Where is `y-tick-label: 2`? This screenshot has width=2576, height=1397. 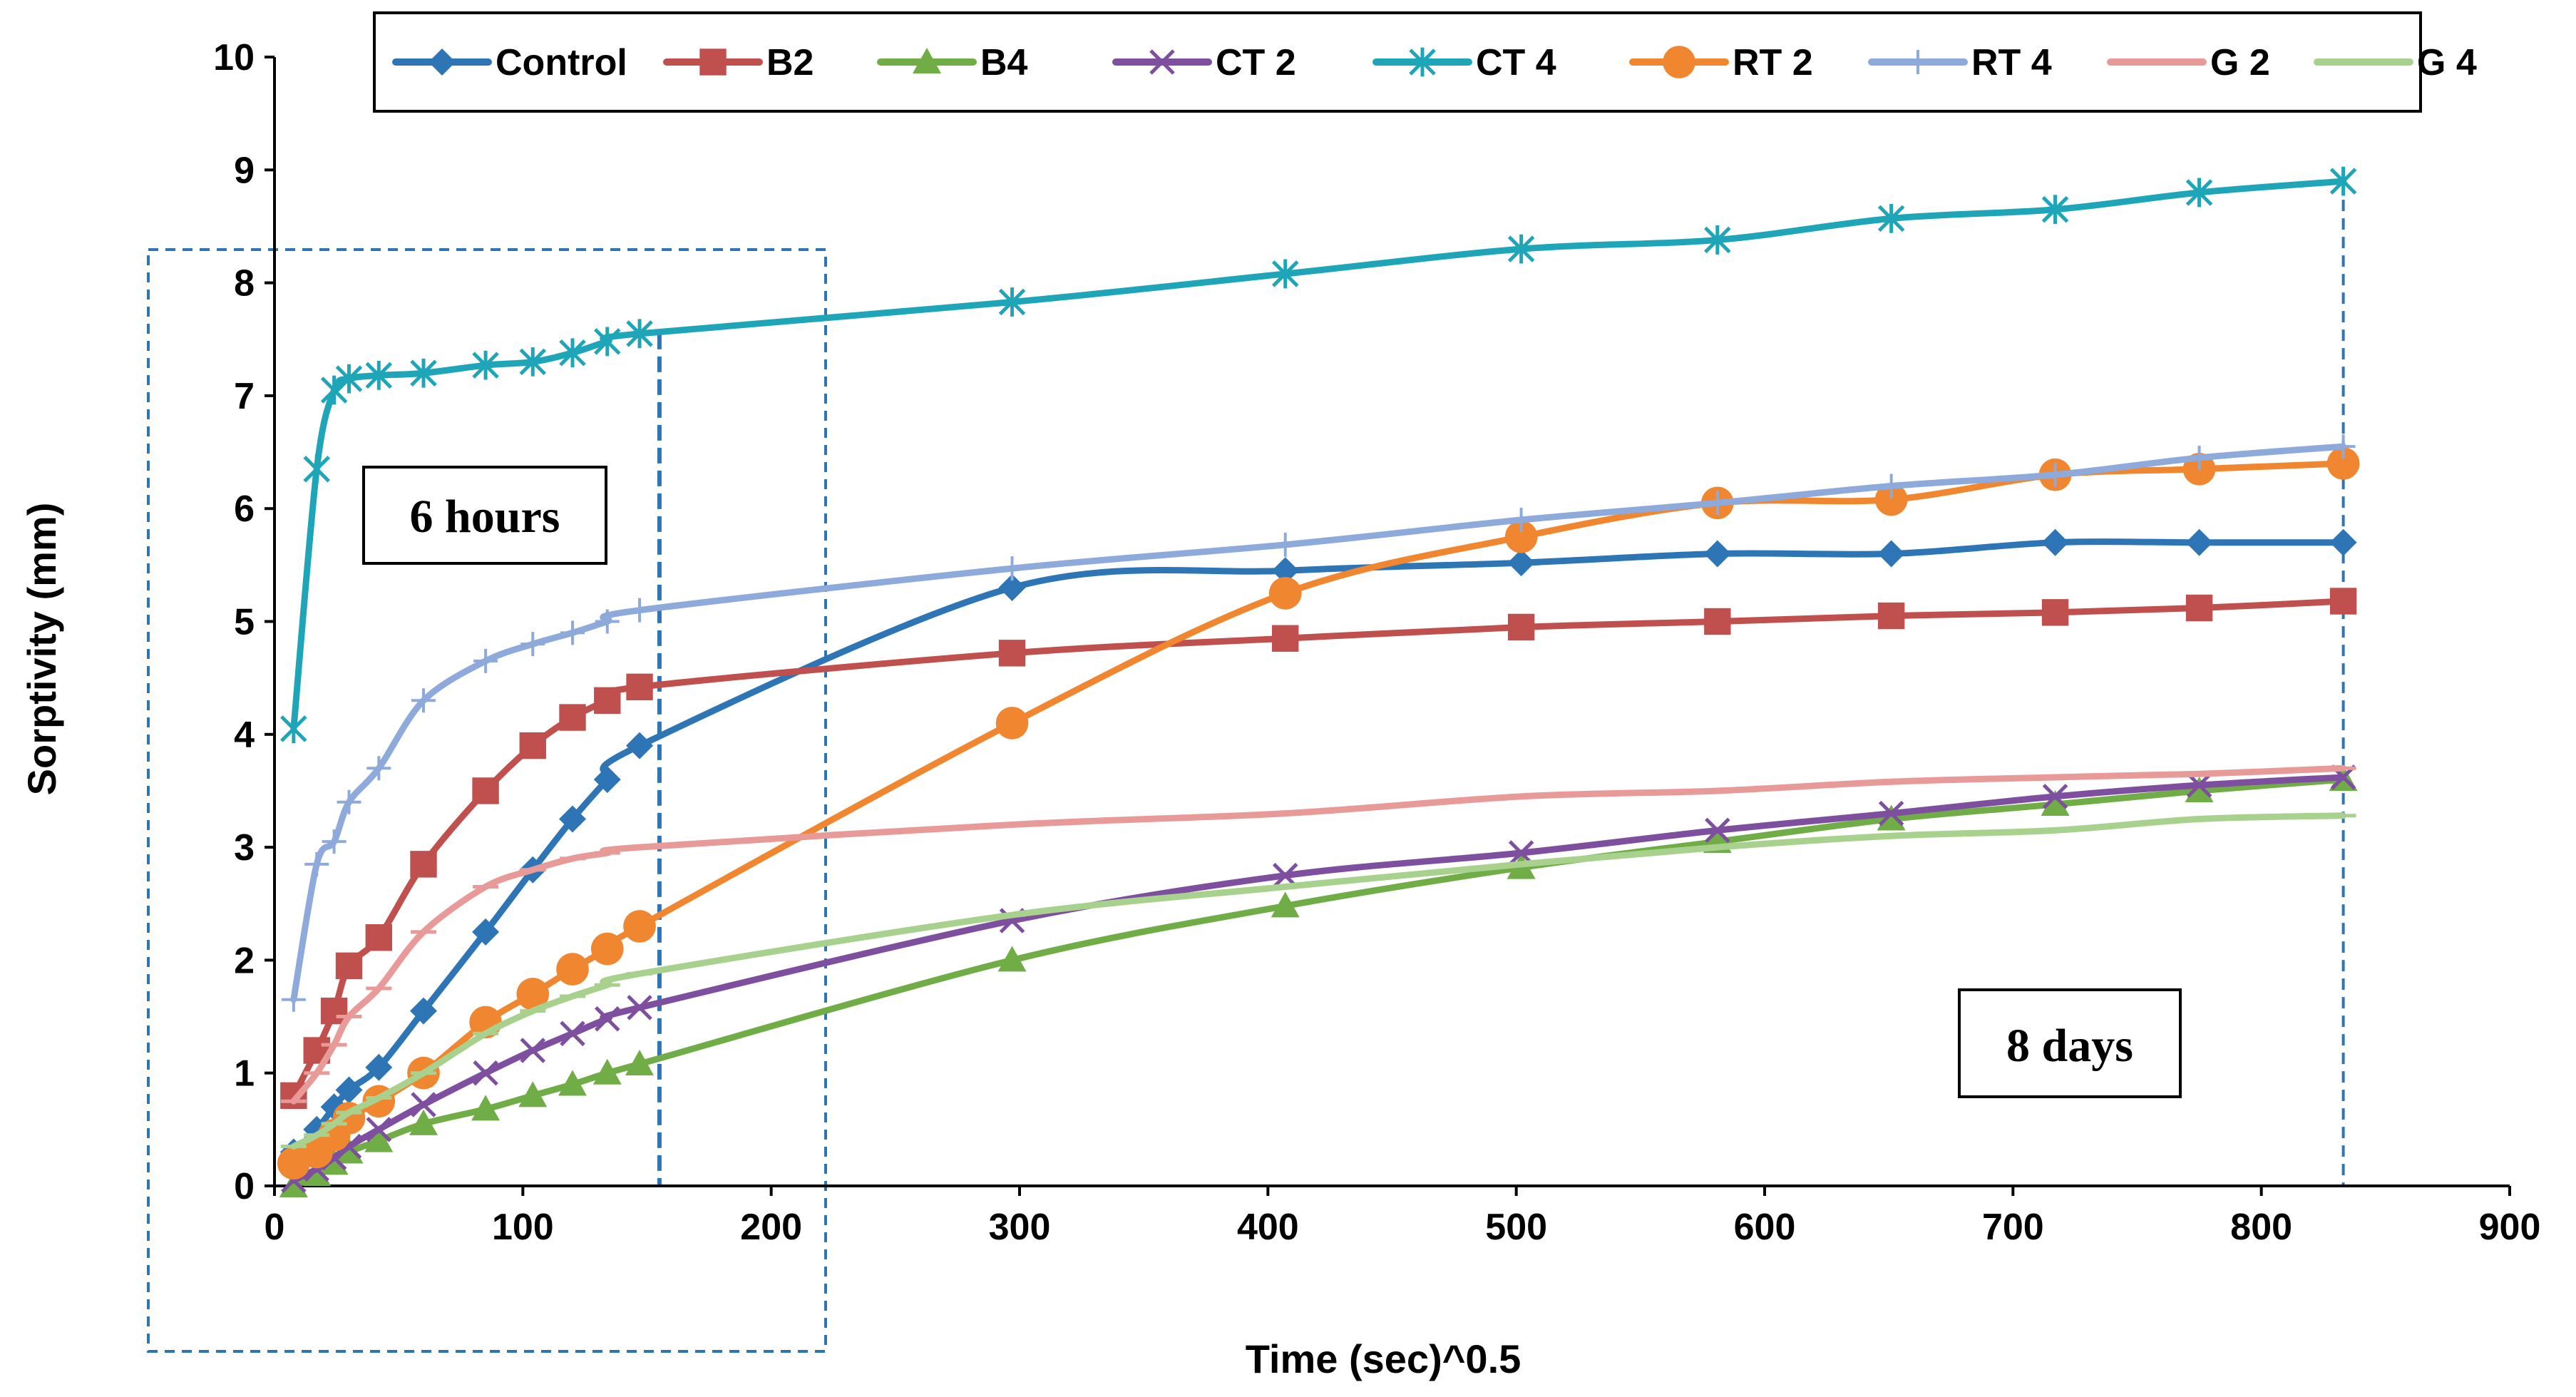
y-tick-label: 2 is located at coordinates (244, 960).